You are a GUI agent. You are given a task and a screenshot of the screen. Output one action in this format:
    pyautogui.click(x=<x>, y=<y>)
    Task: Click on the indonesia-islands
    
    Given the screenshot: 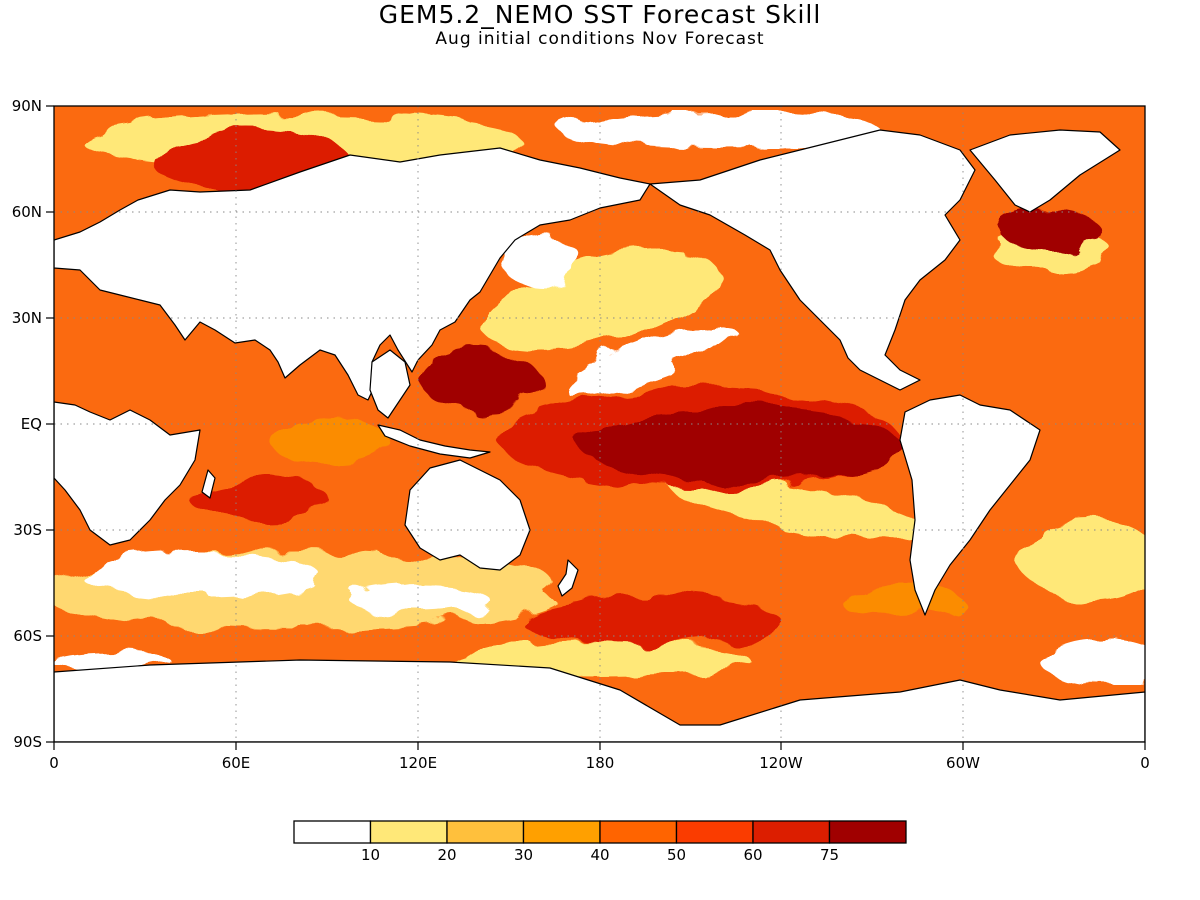 What is the action you would take?
    pyautogui.click(x=434, y=441)
    